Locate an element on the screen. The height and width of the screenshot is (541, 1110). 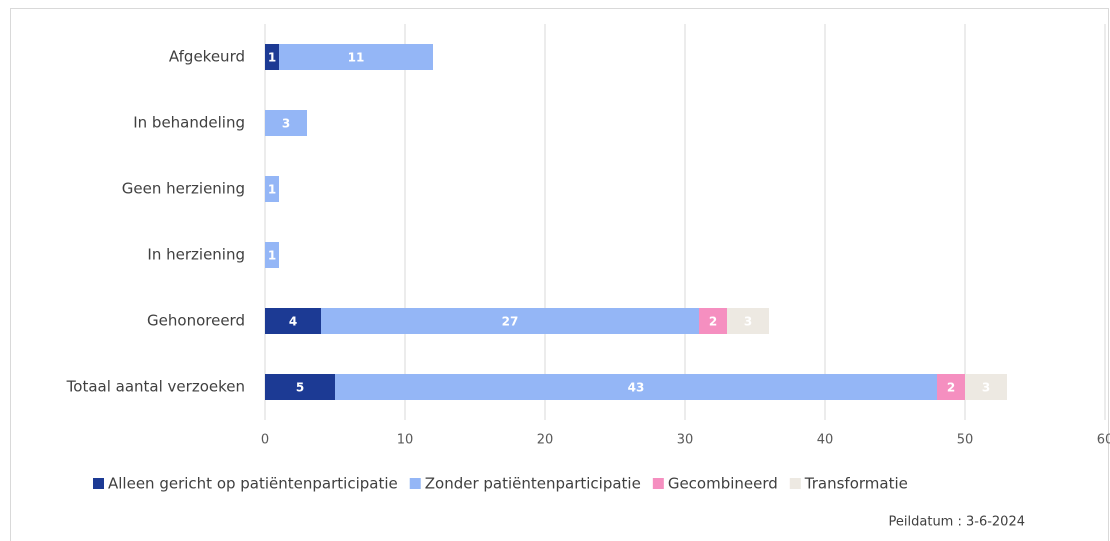
value-label: 4 is located at coordinates (293, 322).